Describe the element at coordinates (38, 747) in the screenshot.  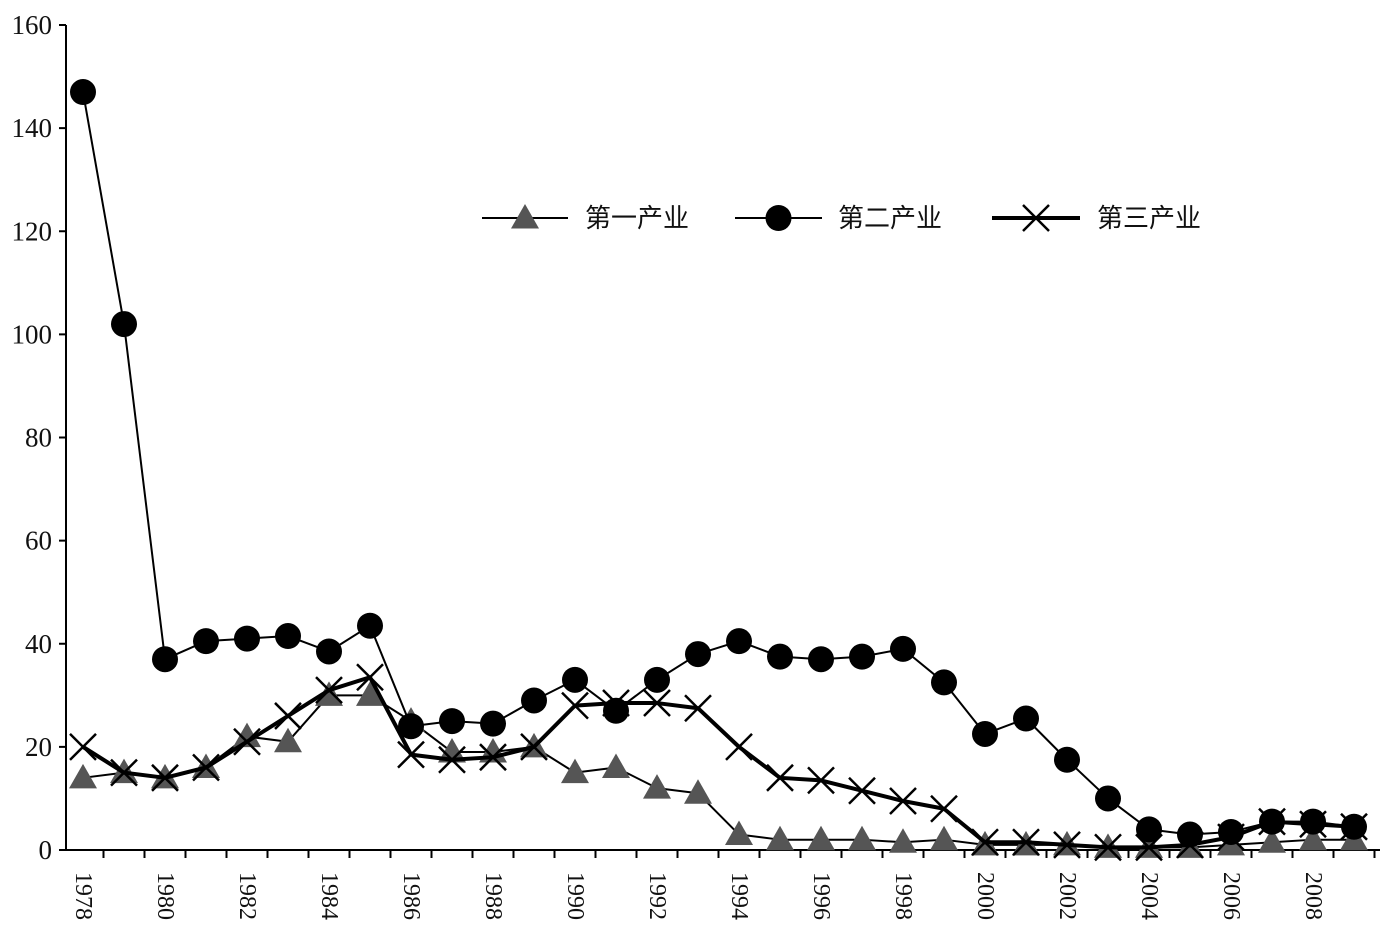
I see `y-tick-label: 20` at that location.